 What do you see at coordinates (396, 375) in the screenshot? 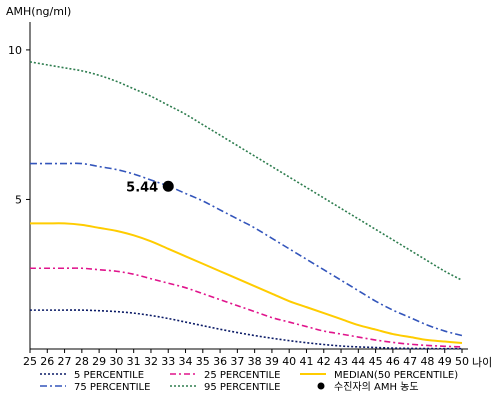
I see `legend-label: MEDIAN(50 PERCENTILE)` at bounding box center [396, 375].